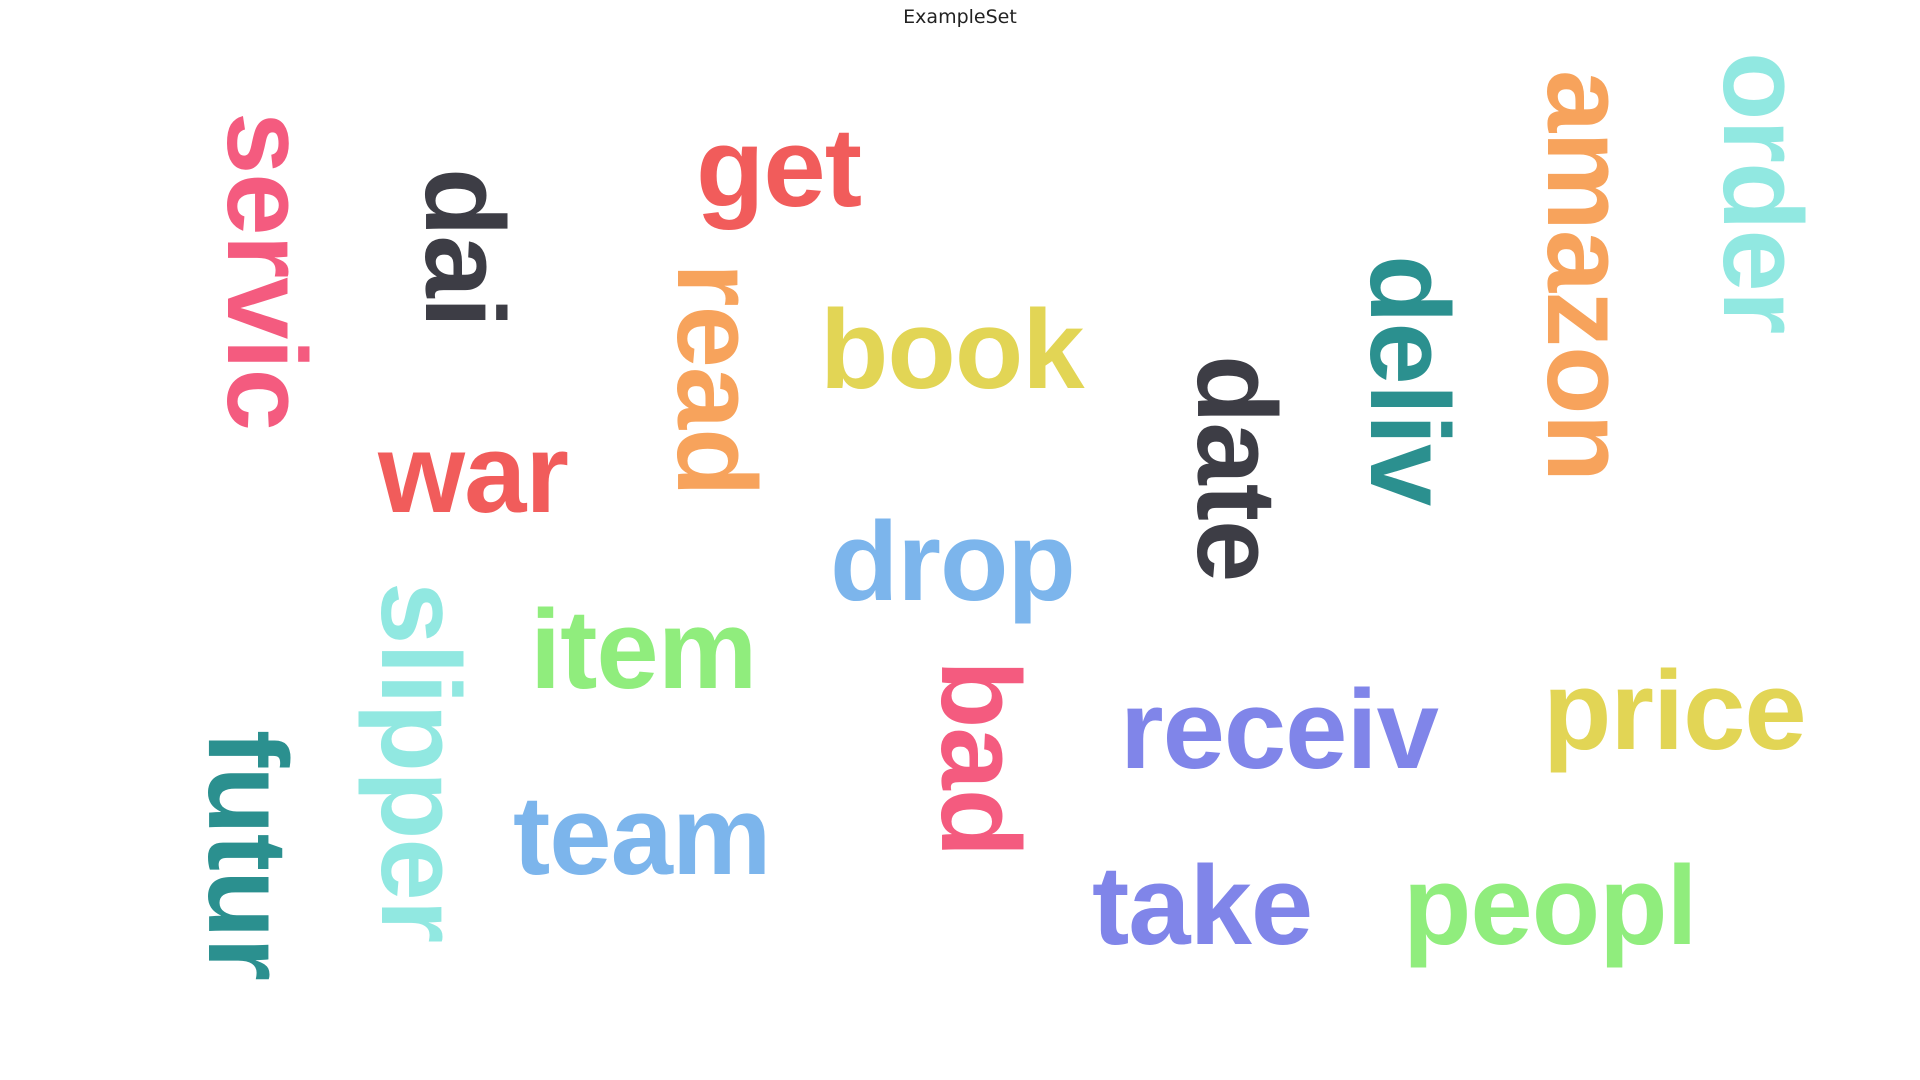 This screenshot has width=1920, height=1080. Describe the element at coordinates (1762, 193) in the screenshot. I see `word-order: order` at that location.